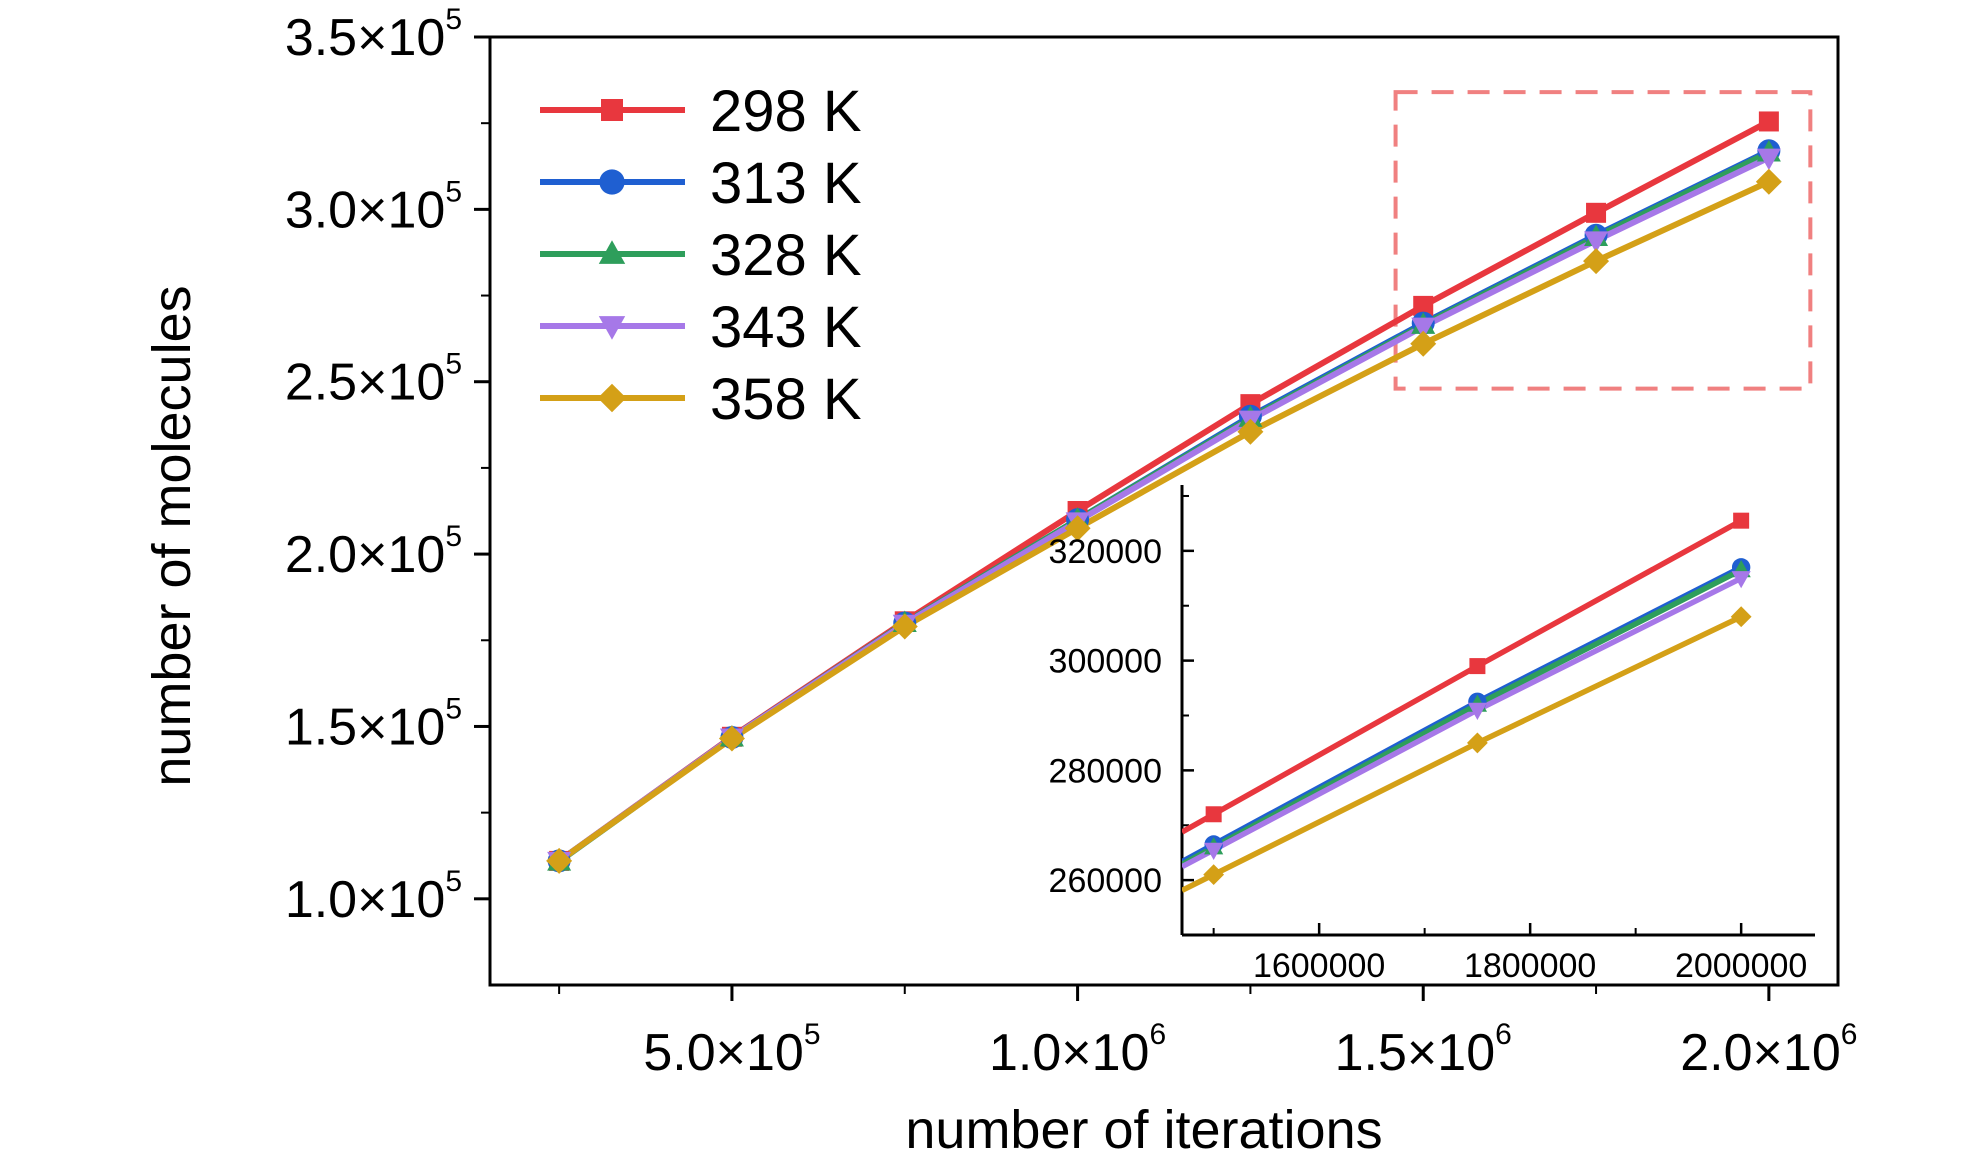 Image resolution: width=1984 pixels, height=1162 pixels. Describe the element at coordinates (1768, 1050) in the screenshot. I see `x-tick-label: 2.0×10⁶` at that location.